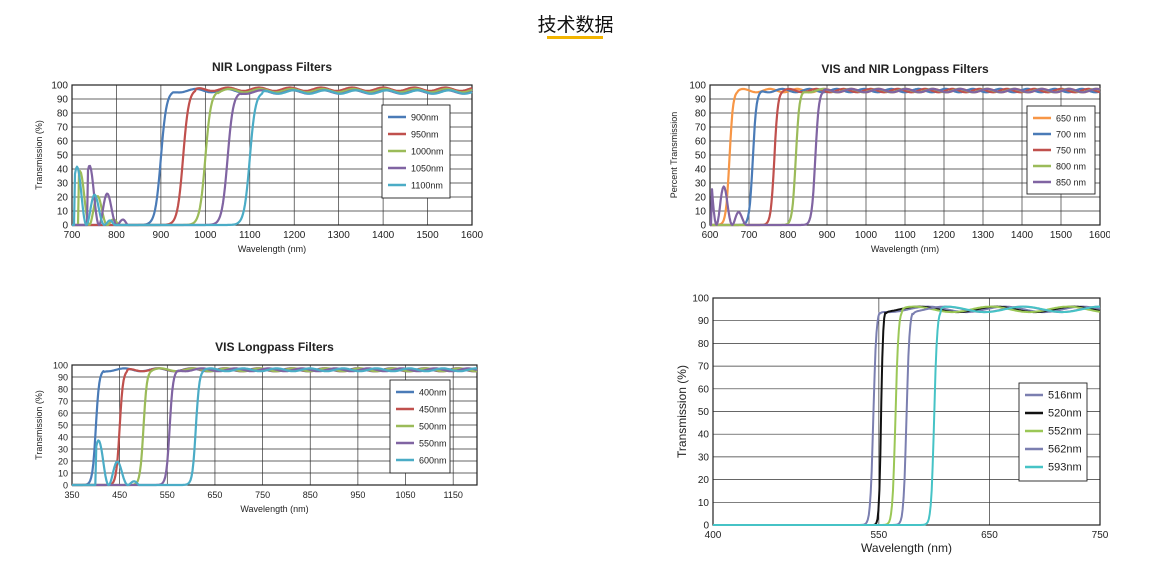  Describe the element at coordinates (274, 509) in the screenshot. I see `x-axis-label: Wavelength (nm)` at that location.